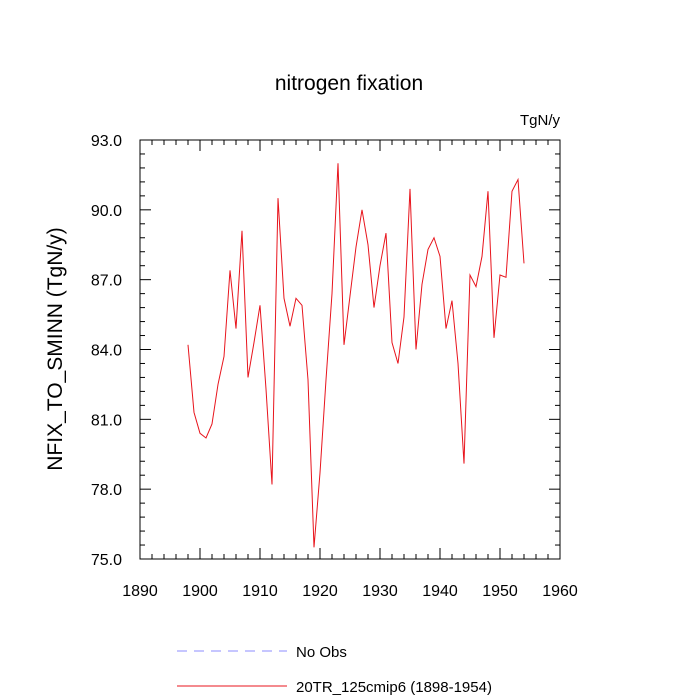 The height and width of the screenshot is (700, 700). What do you see at coordinates (321, 652) in the screenshot?
I see `legend-label: No Obs` at bounding box center [321, 652].